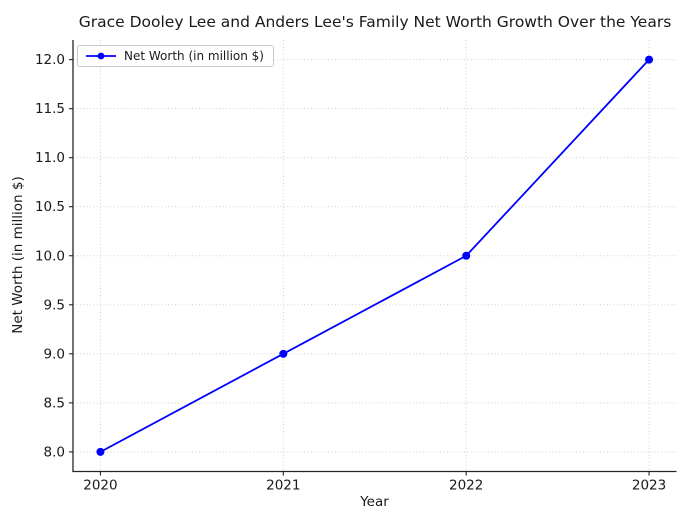  What do you see at coordinates (54, 403) in the screenshot?
I see `y-tick-label: 8.5` at bounding box center [54, 403].